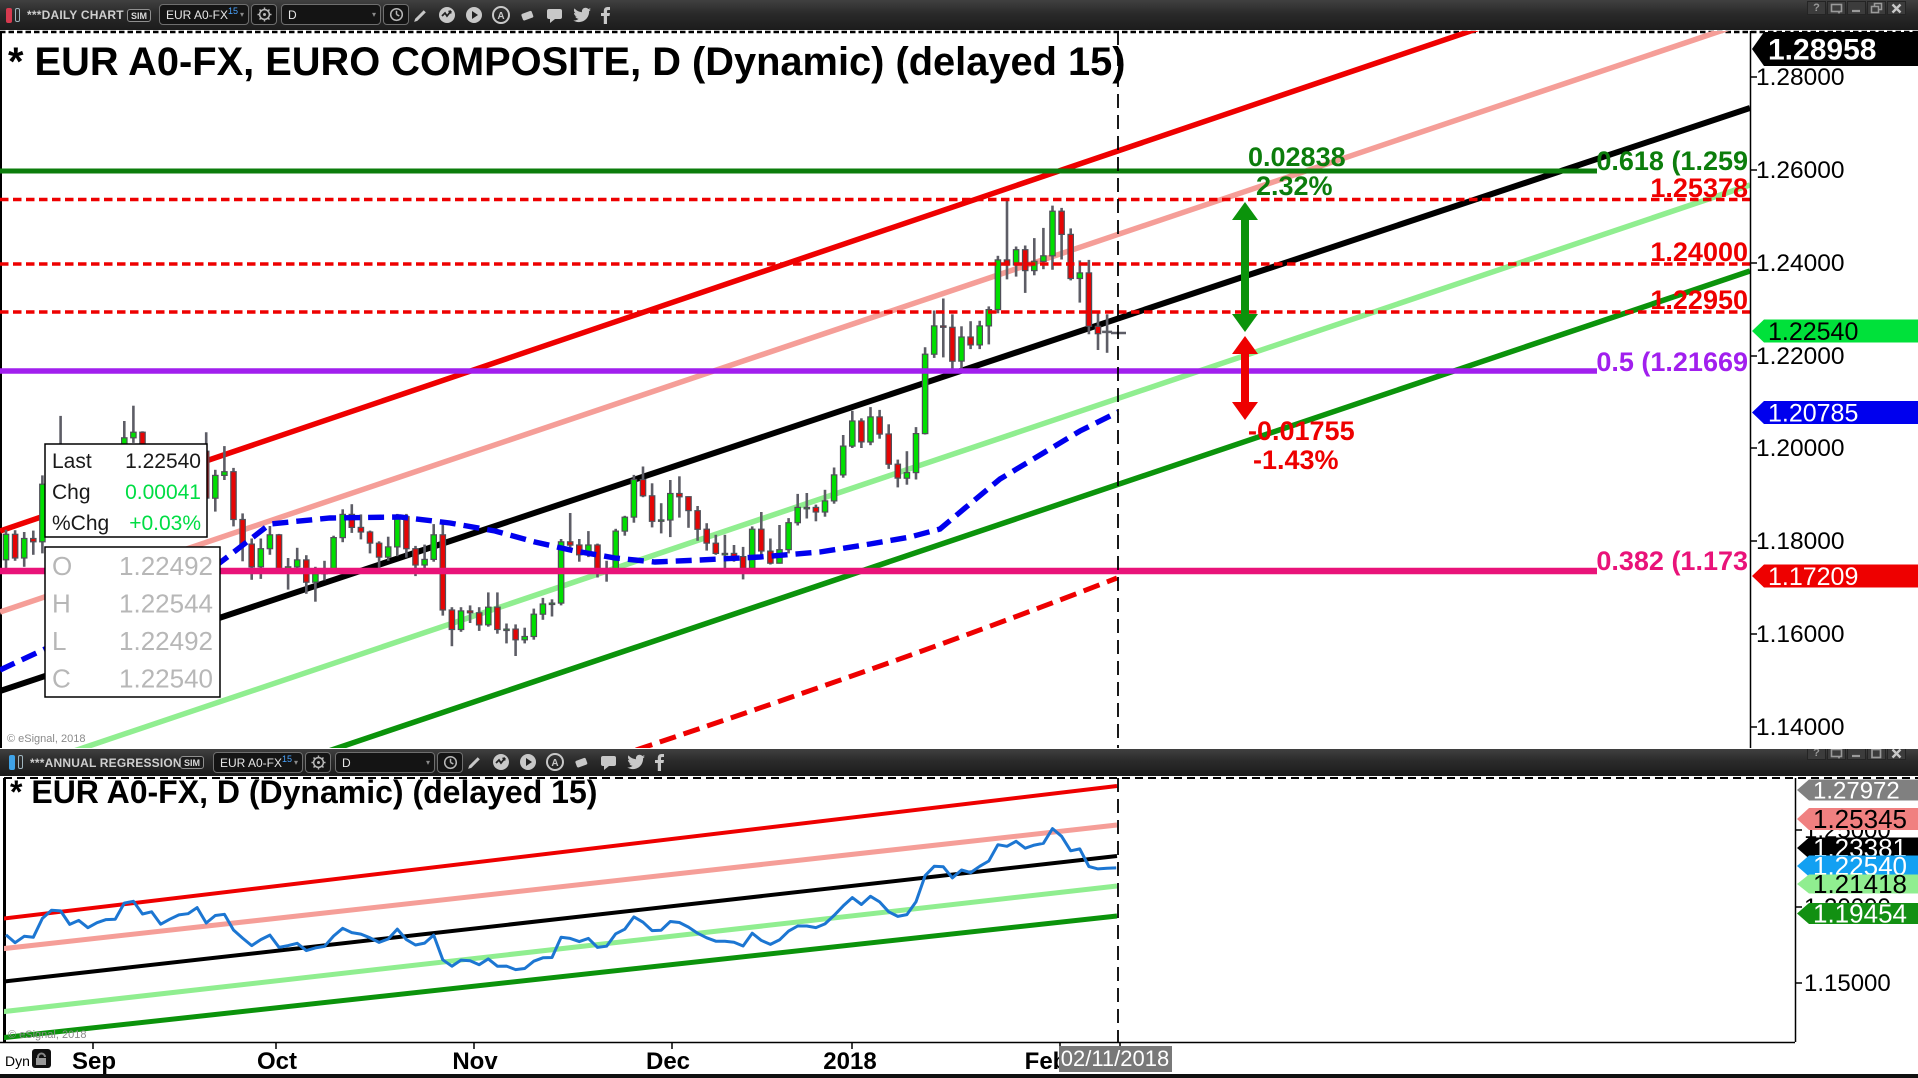  Describe the element at coordinates (71, 492) in the screenshot. I see `svg-text: Chg` at that location.